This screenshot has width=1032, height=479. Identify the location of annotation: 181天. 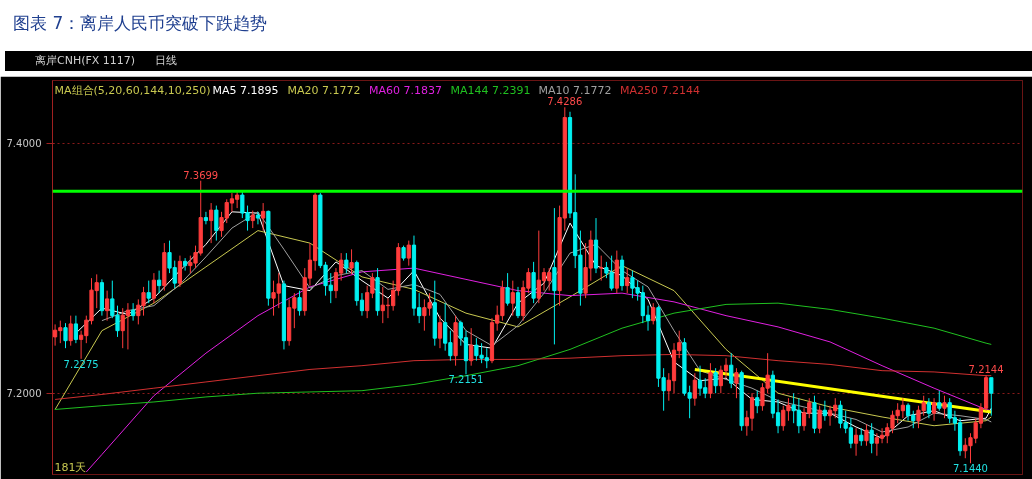
(70, 467).